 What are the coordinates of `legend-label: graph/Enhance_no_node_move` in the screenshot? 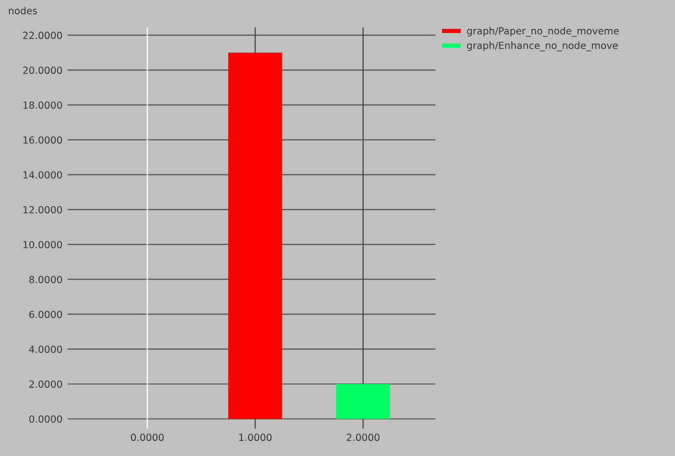 It's located at (542, 47).